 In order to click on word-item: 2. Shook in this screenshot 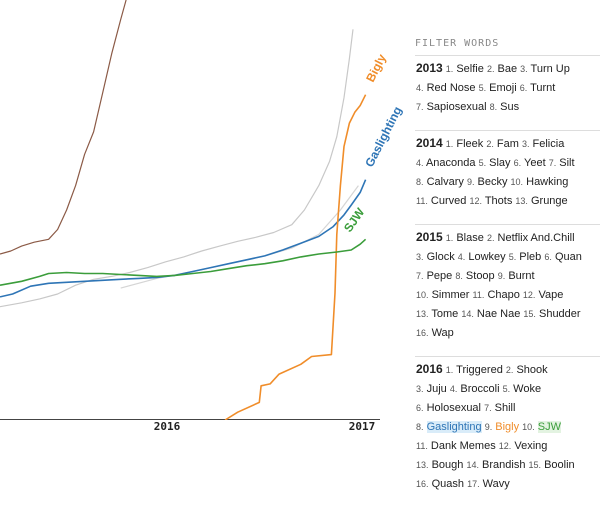, I will do `click(527, 370)`.